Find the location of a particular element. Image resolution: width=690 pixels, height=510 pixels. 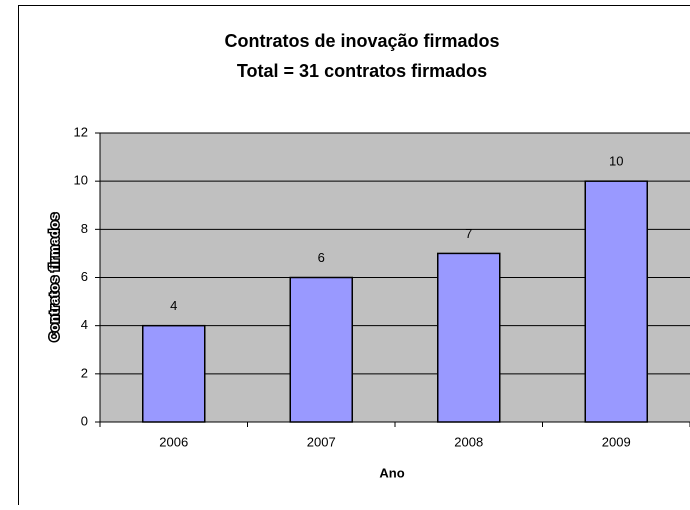

value-label: 4 is located at coordinates (173, 305).